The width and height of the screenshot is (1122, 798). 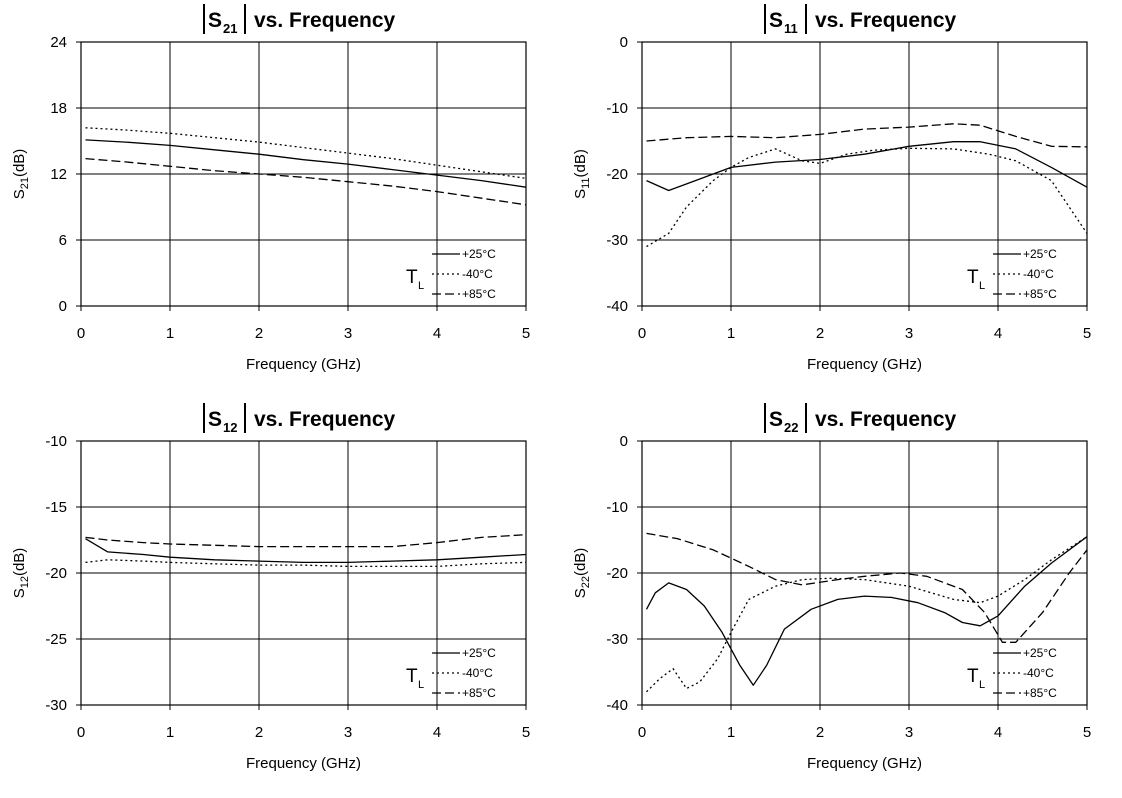 I want to click on y-tick-label: -25, so click(x=56, y=639).